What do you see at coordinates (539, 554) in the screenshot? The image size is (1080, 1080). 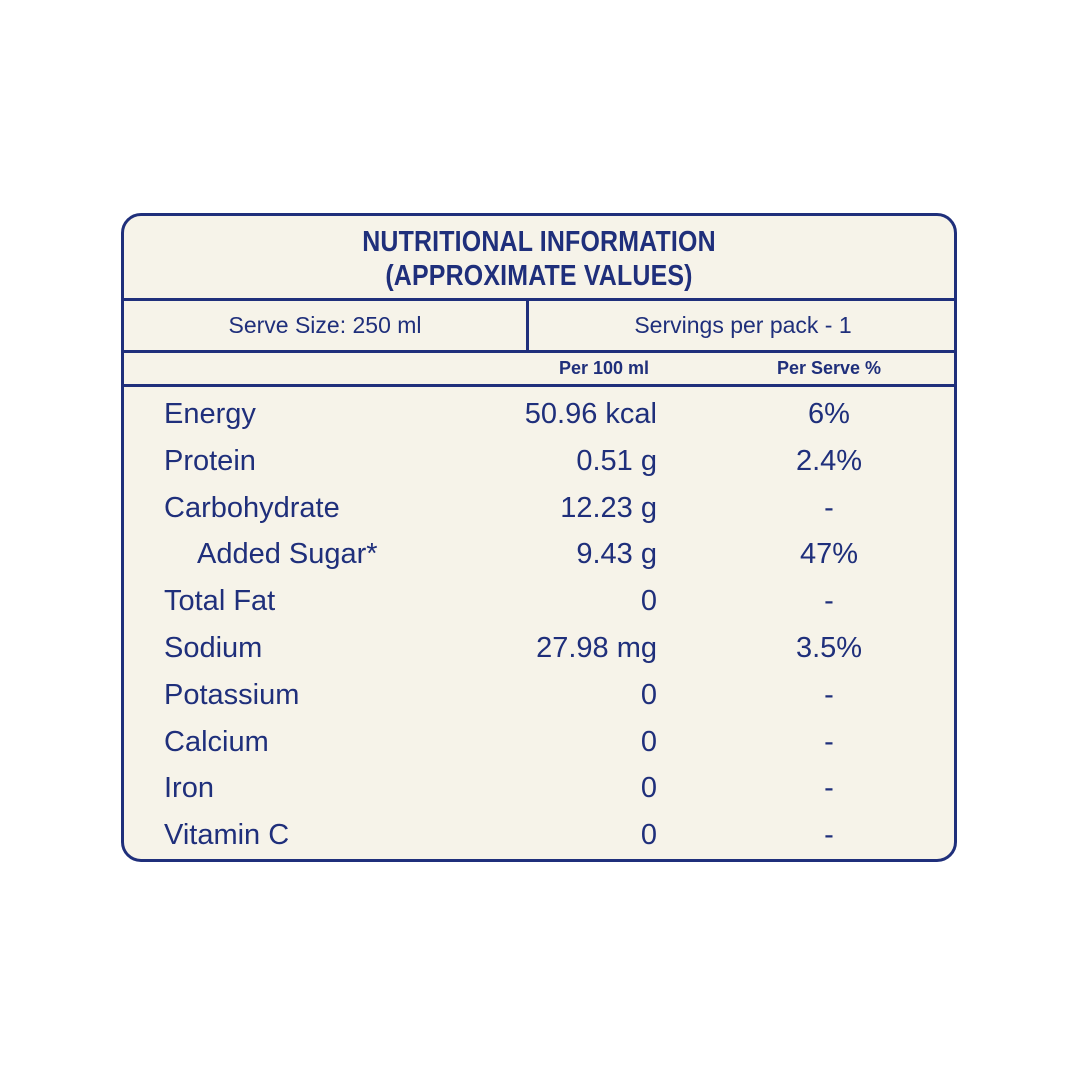 I see `nutrient-row-added-sugar: Added Sugar* 9.43 g 47%` at bounding box center [539, 554].